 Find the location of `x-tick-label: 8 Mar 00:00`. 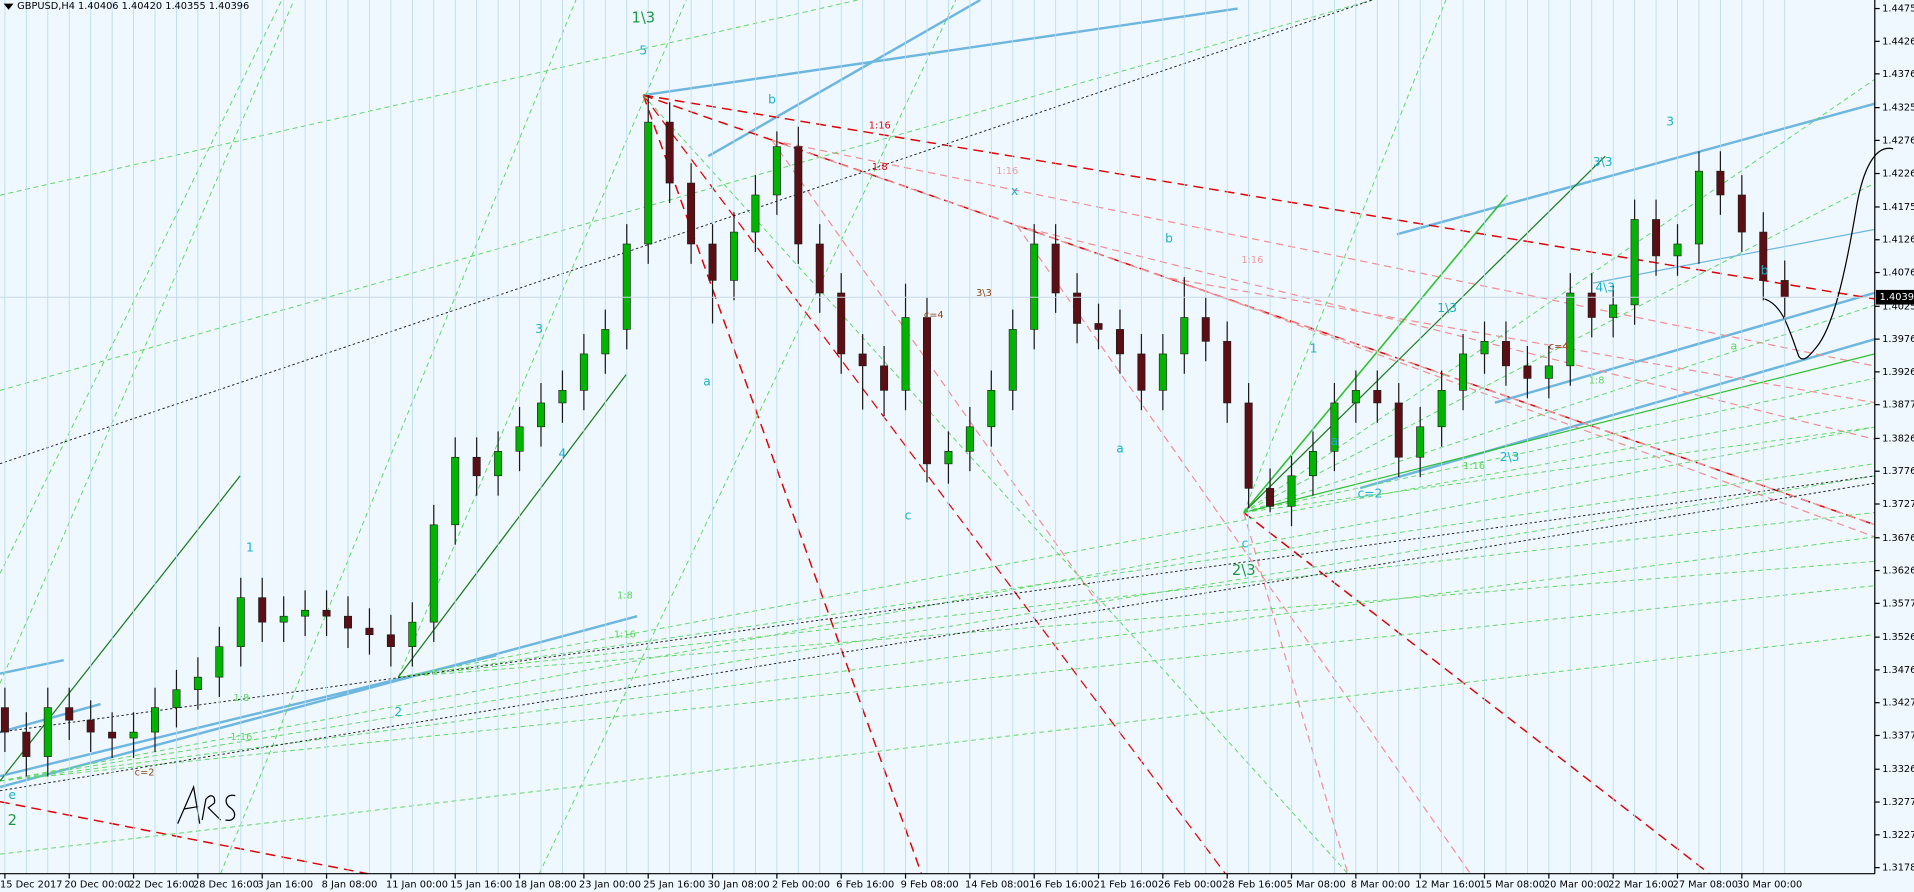

x-tick-label: 8 Mar 00:00 is located at coordinates (1380, 885).